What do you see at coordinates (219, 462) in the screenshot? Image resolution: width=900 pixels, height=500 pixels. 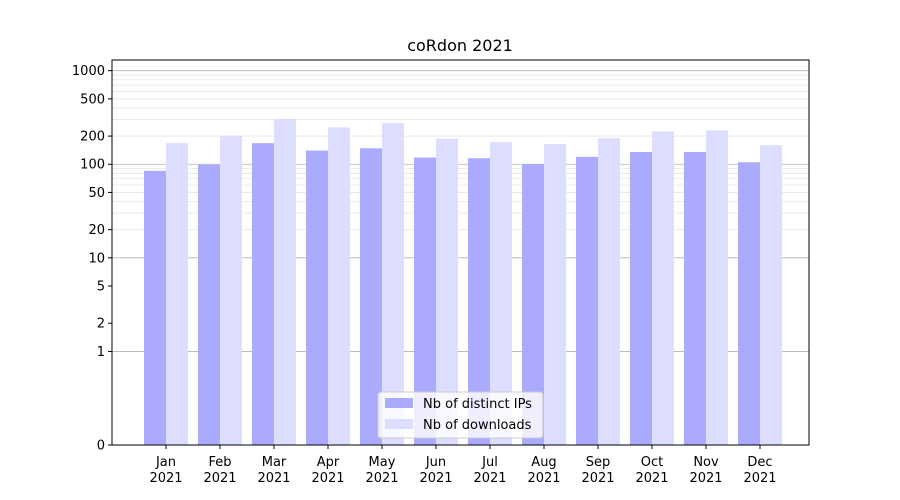 I see `x-tick-label-month: Feb` at bounding box center [219, 462].